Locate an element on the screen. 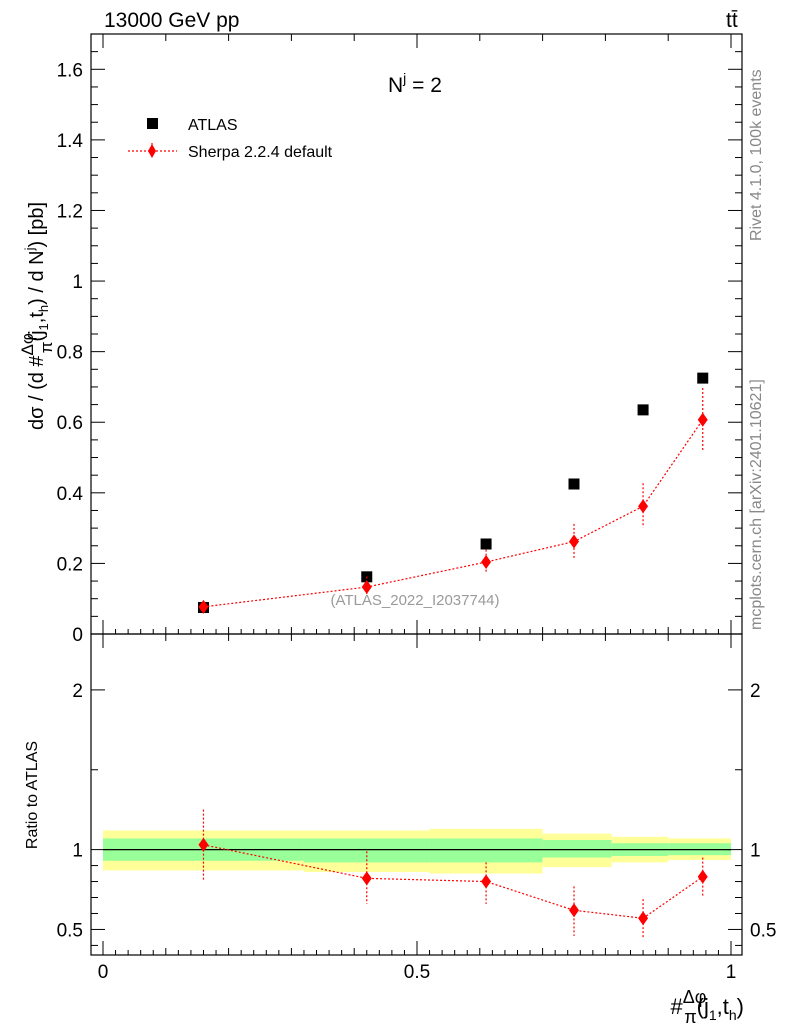 Image resolution: width=786 pixels, height=1024 pixels. analysis-watermark: (ATLAS_2022_I2037744) is located at coordinates (414, 600).